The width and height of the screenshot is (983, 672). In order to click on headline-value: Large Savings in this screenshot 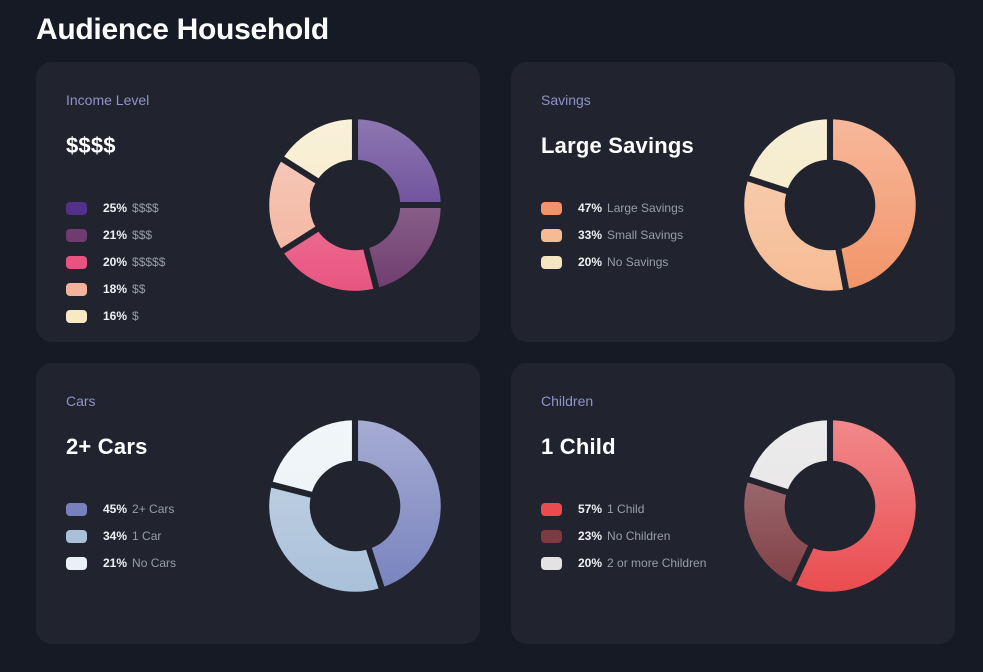, I will do `click(617, 145)`.